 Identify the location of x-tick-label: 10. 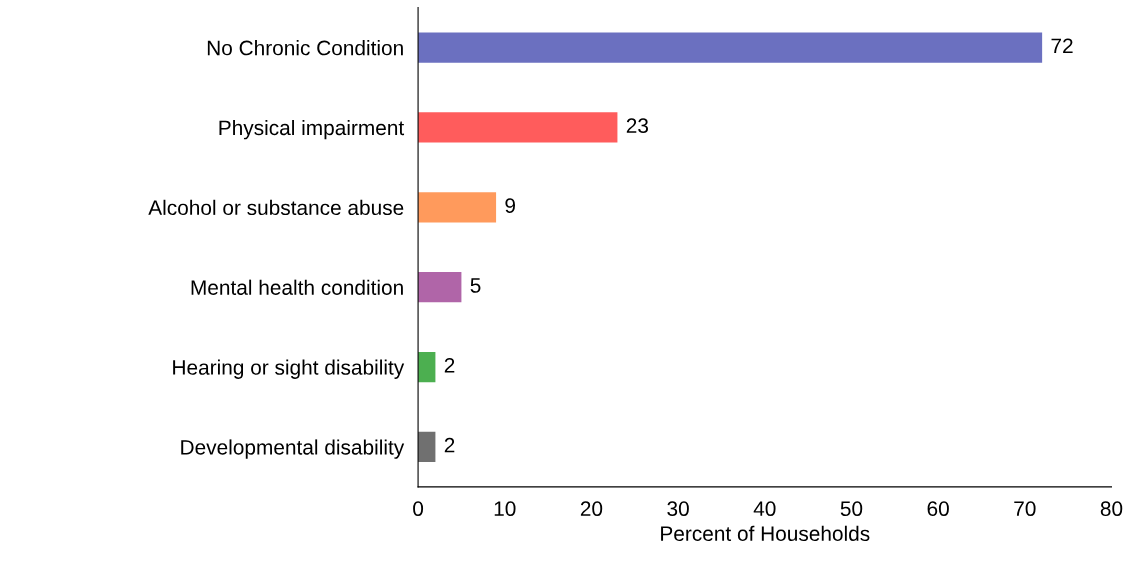
(505, 509).